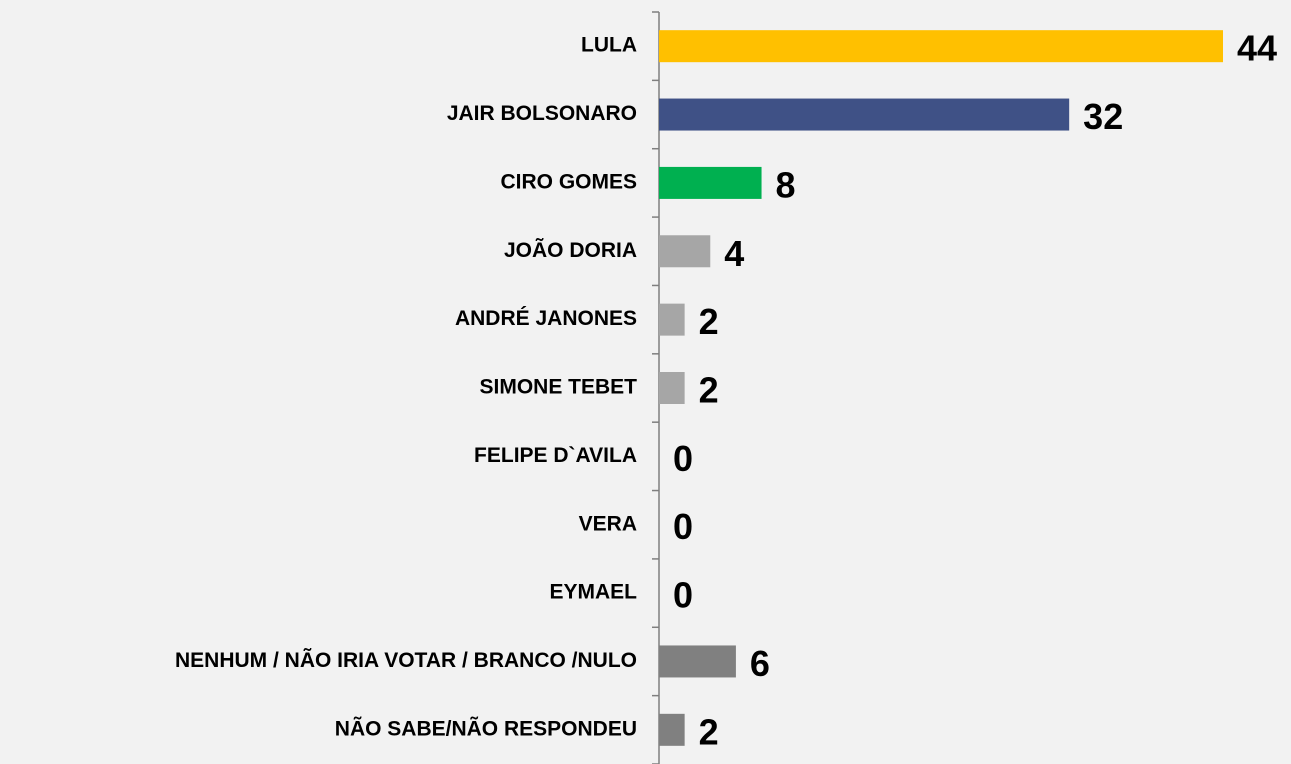 This screenshot has width=1291, height=764. Describe the element at coordinates (734, 253) in the screenshot. I see `value-label: 4` at that location.